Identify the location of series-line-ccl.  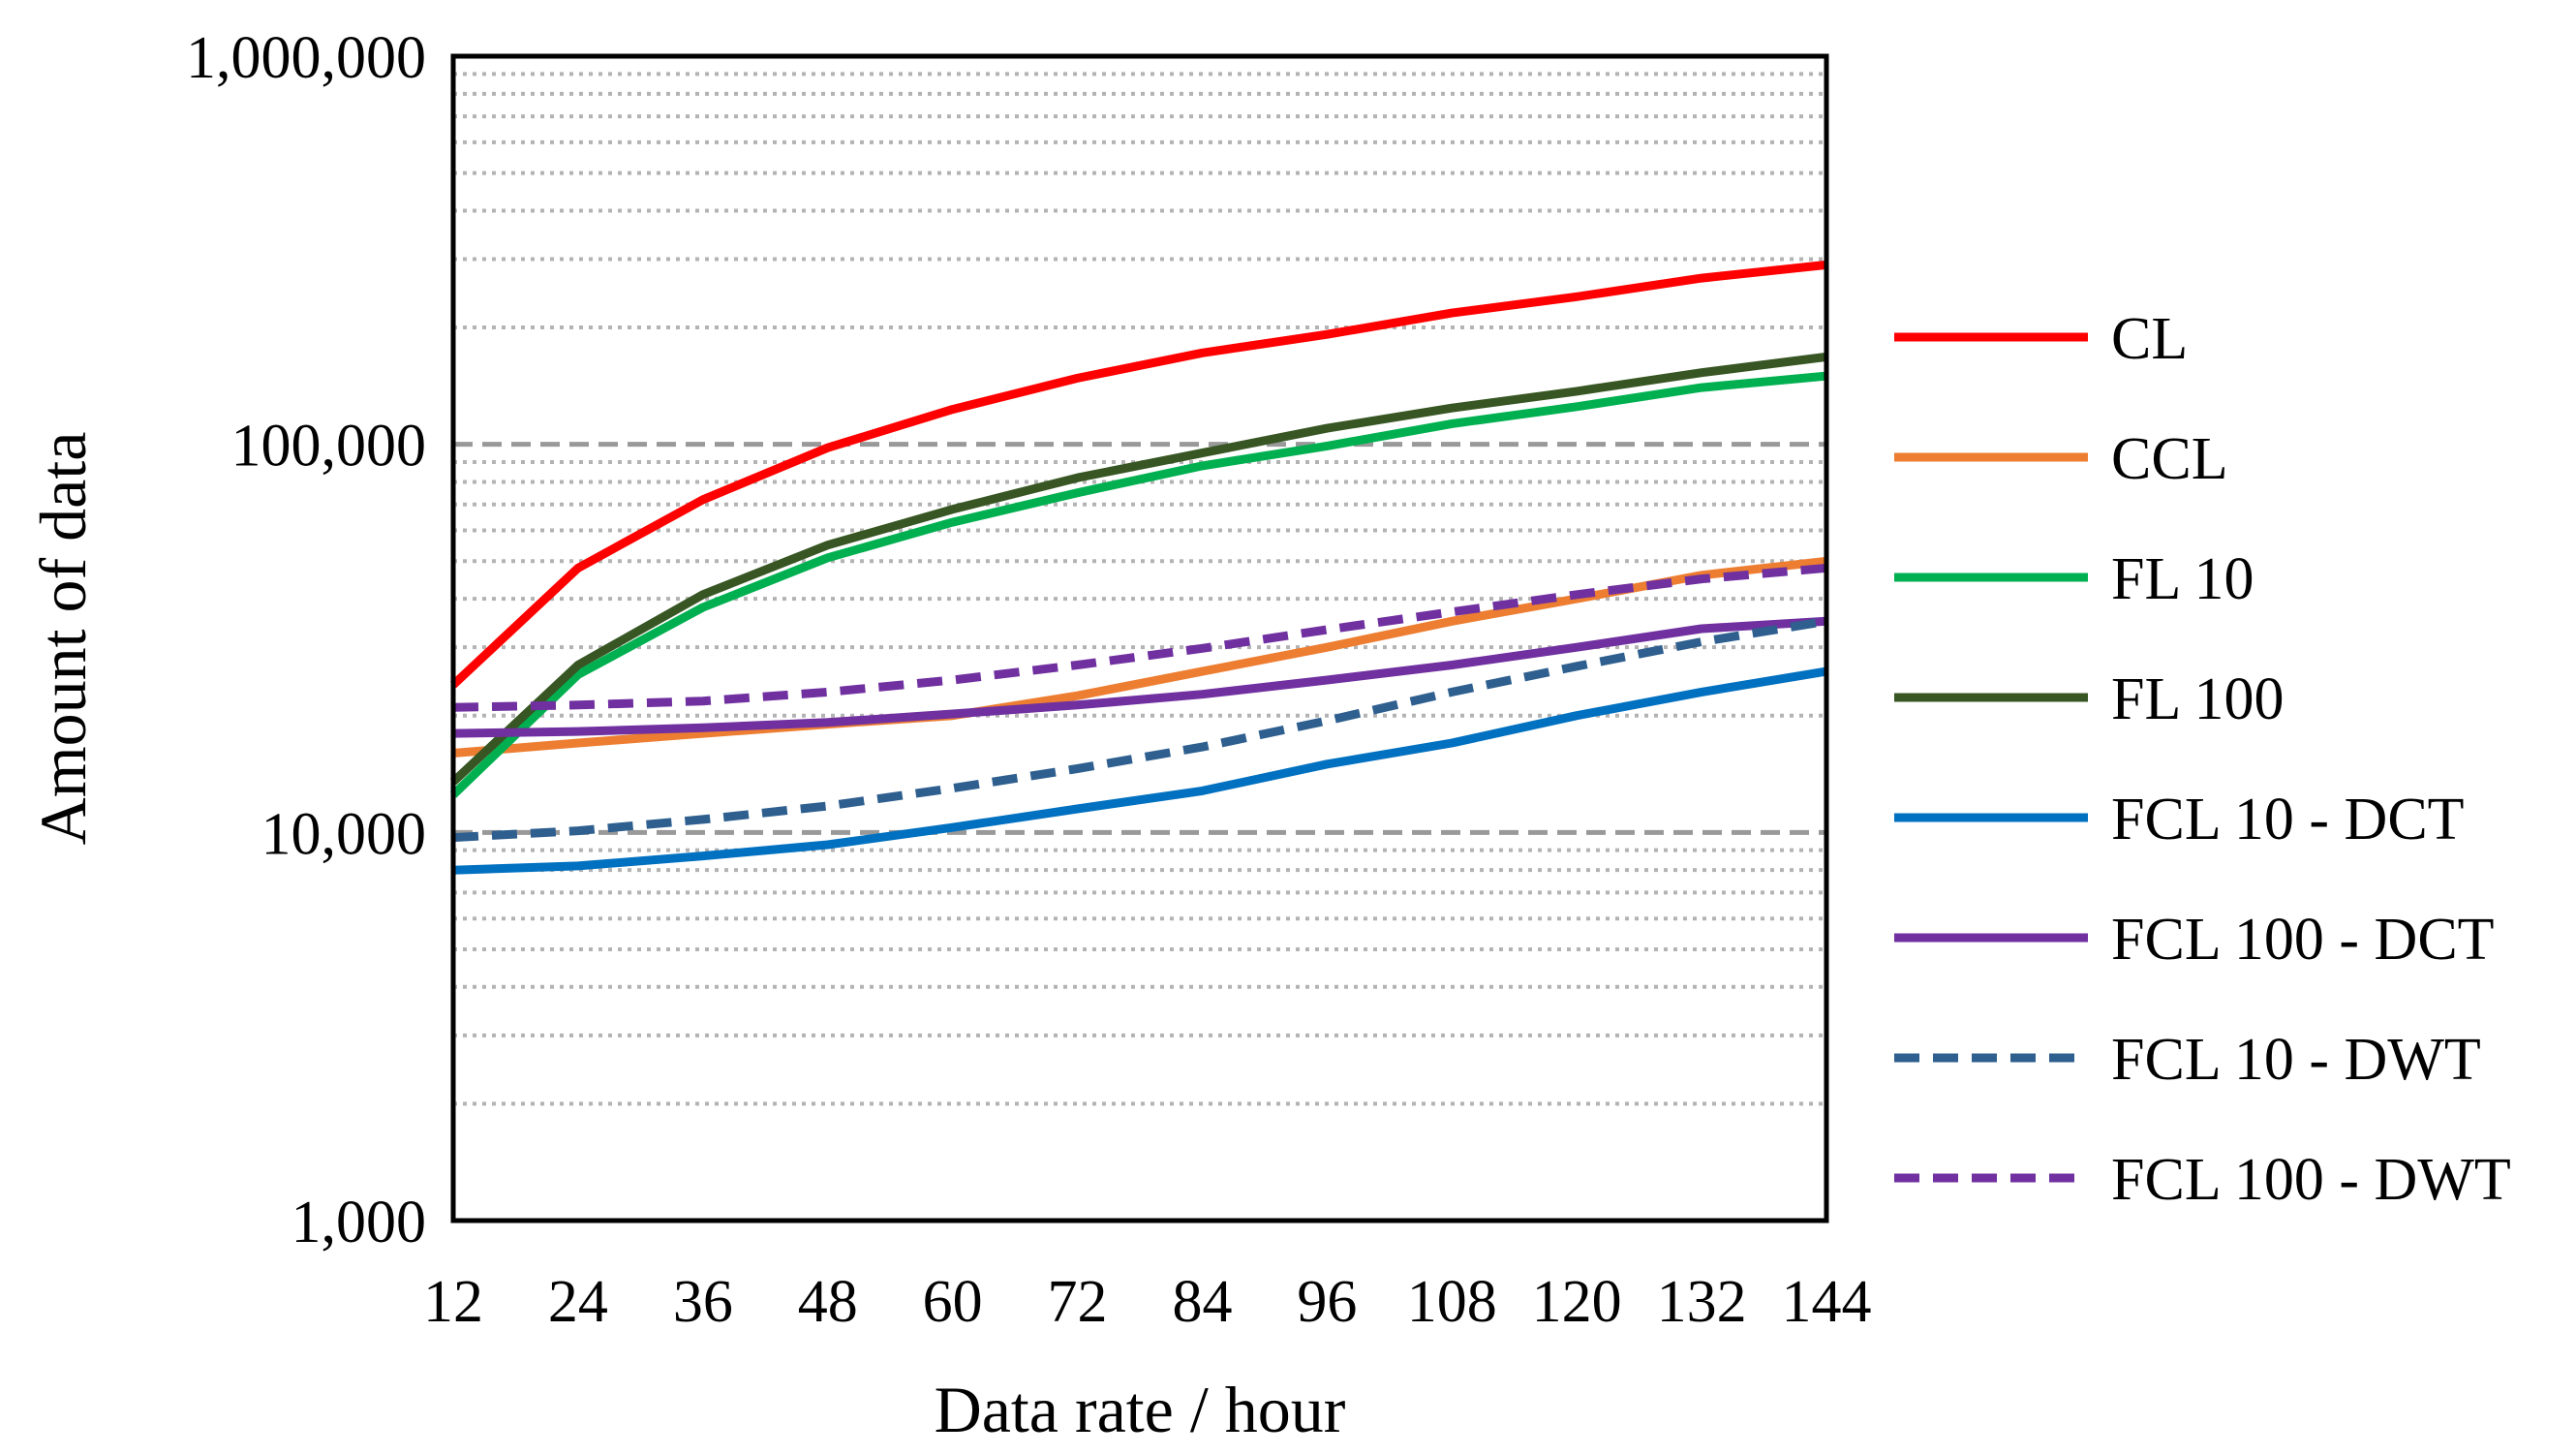
(1139, 657).